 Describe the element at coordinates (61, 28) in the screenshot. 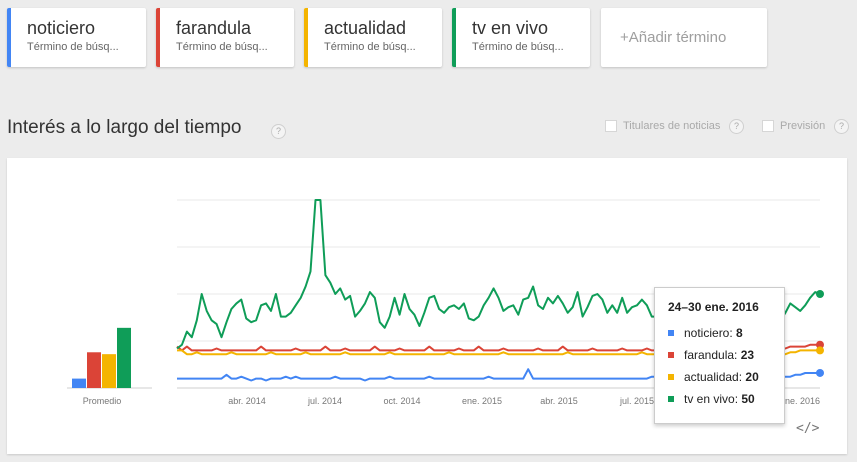

I see `term-name: noticiero` at that location.